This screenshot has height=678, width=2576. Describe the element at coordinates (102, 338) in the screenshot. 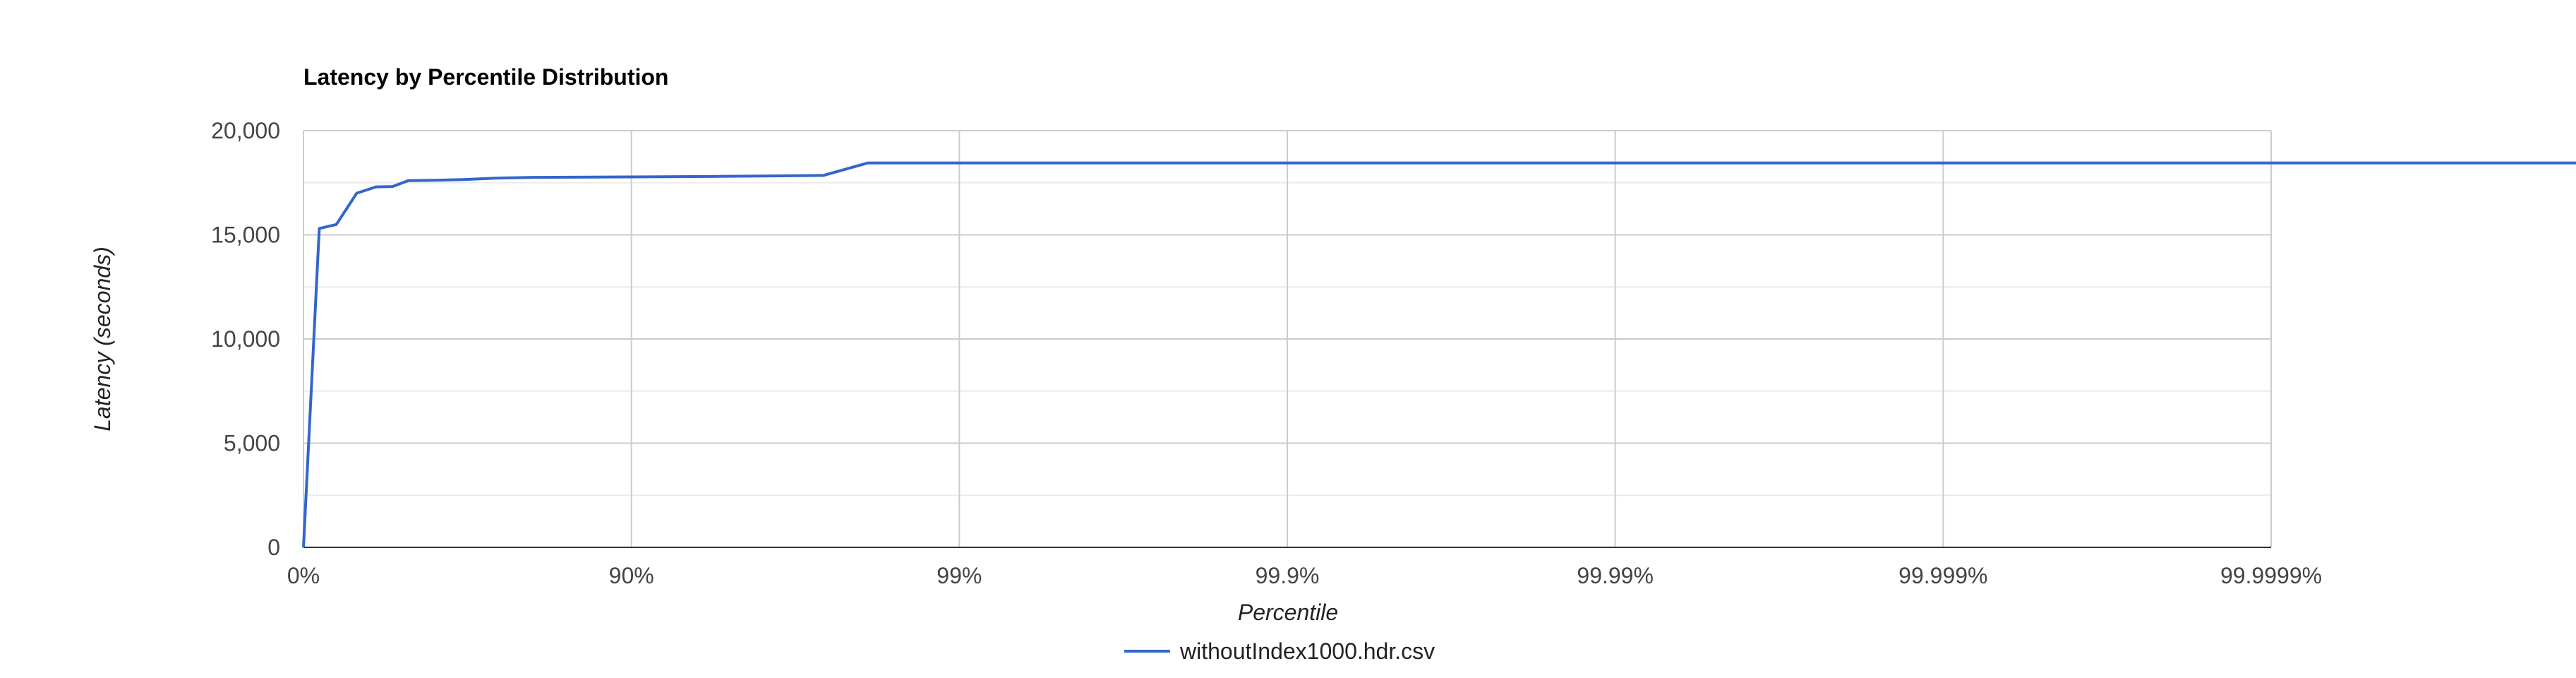

I see `y-axis-title: Latency (seconds)` at that location.